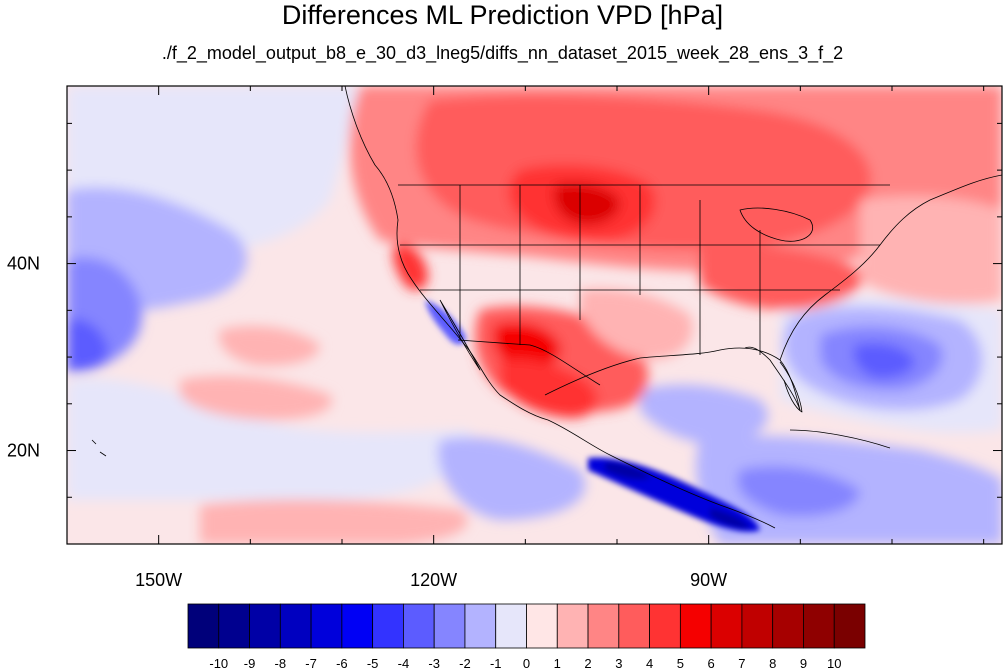 The image size is (1005, 672). I want to click on pacific-dark-blue-region, so click(88, 345).